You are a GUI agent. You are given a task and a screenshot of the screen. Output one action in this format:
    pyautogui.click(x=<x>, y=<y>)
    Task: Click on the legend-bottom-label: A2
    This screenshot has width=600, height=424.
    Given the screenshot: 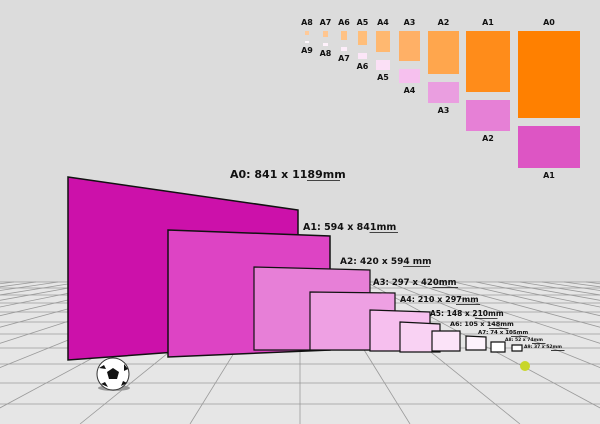 What is the action you would take?
    pyautogui.click(x=488, y=138)
    